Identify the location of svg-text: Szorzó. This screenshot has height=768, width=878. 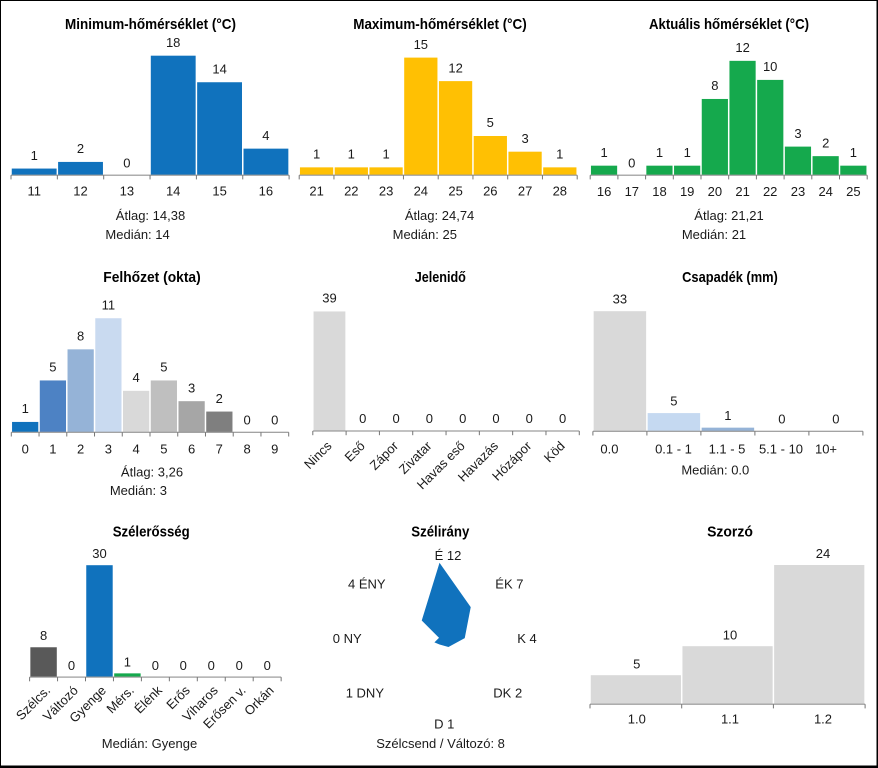
(730, 532).